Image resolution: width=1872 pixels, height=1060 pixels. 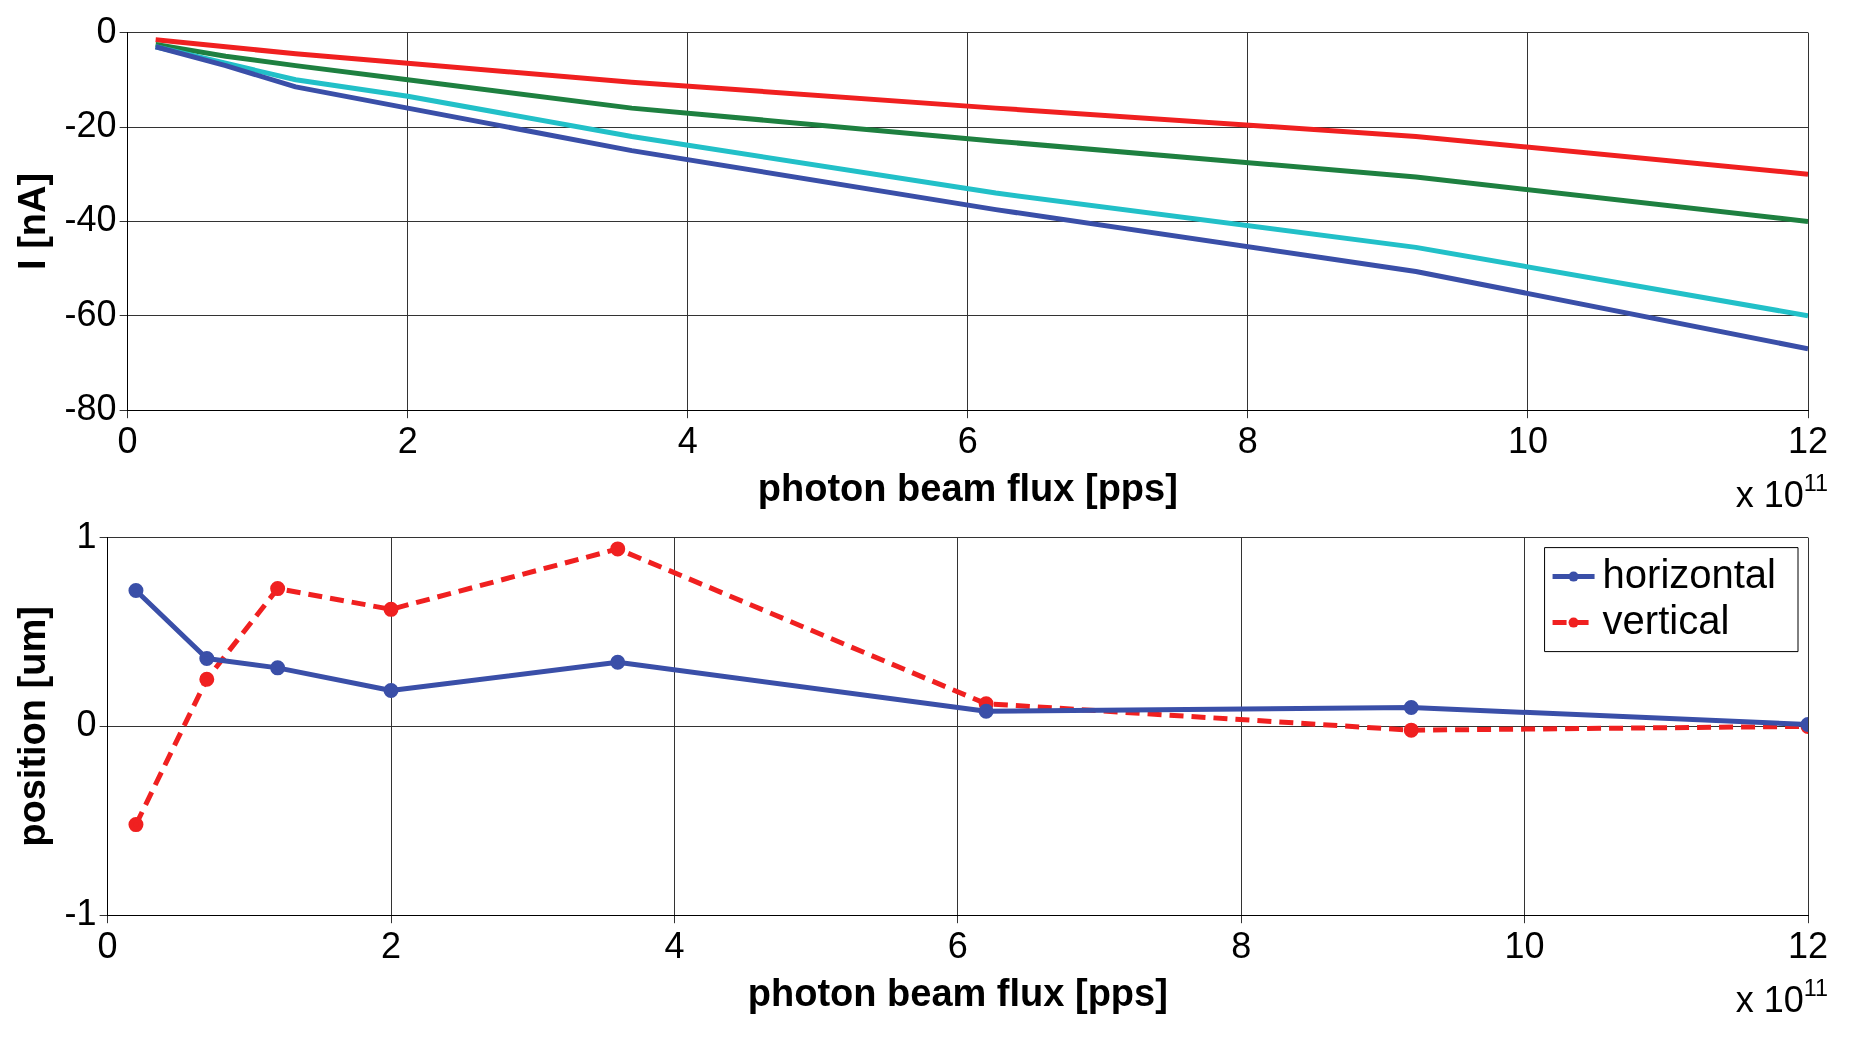 What do you see at coordinates (90, 313) in the screenshot?
I see `y-tick-label: -60` at bounding box center [90, 313].